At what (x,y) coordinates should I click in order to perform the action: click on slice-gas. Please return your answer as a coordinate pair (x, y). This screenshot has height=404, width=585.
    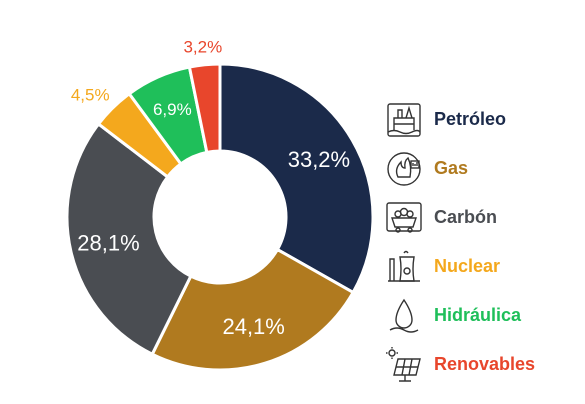
    Looking at the image, I should click on (253, 309).